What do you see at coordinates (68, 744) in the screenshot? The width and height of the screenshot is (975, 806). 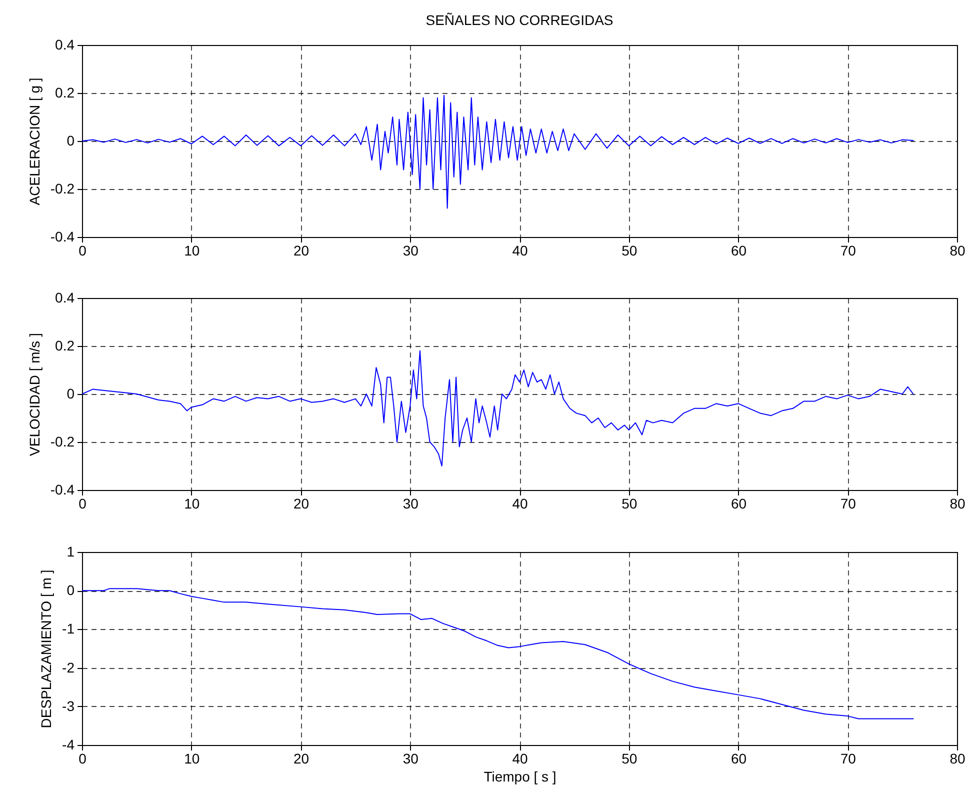 I see `y-tick-label: -4` at bounding box center [68, 744].